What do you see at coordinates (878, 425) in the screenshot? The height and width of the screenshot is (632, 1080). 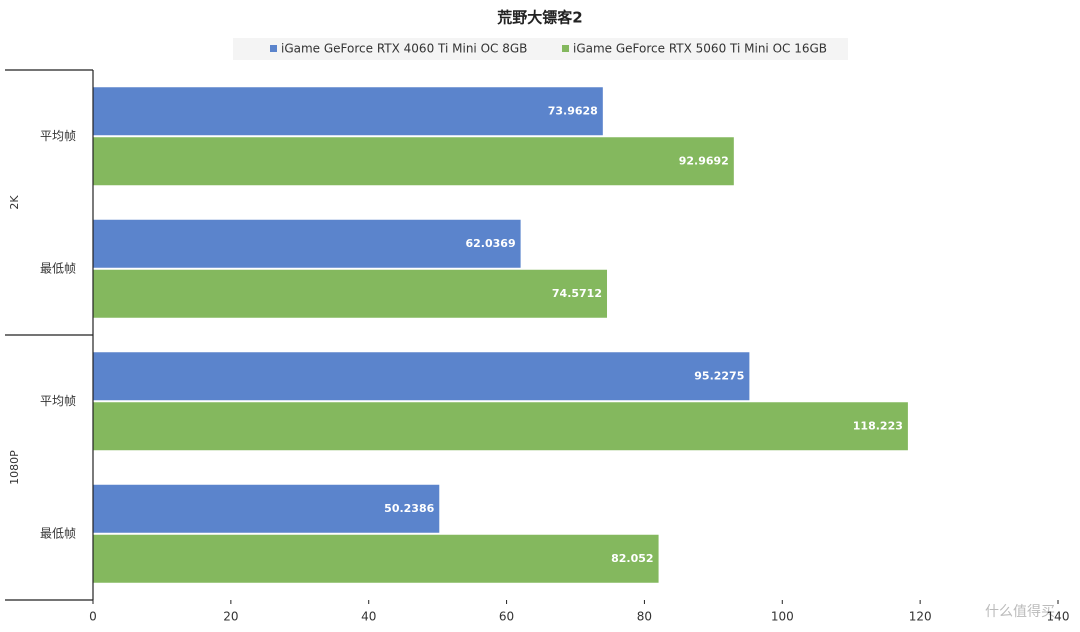 I see `data-label: 118.223` at bounding box center [878, 425].